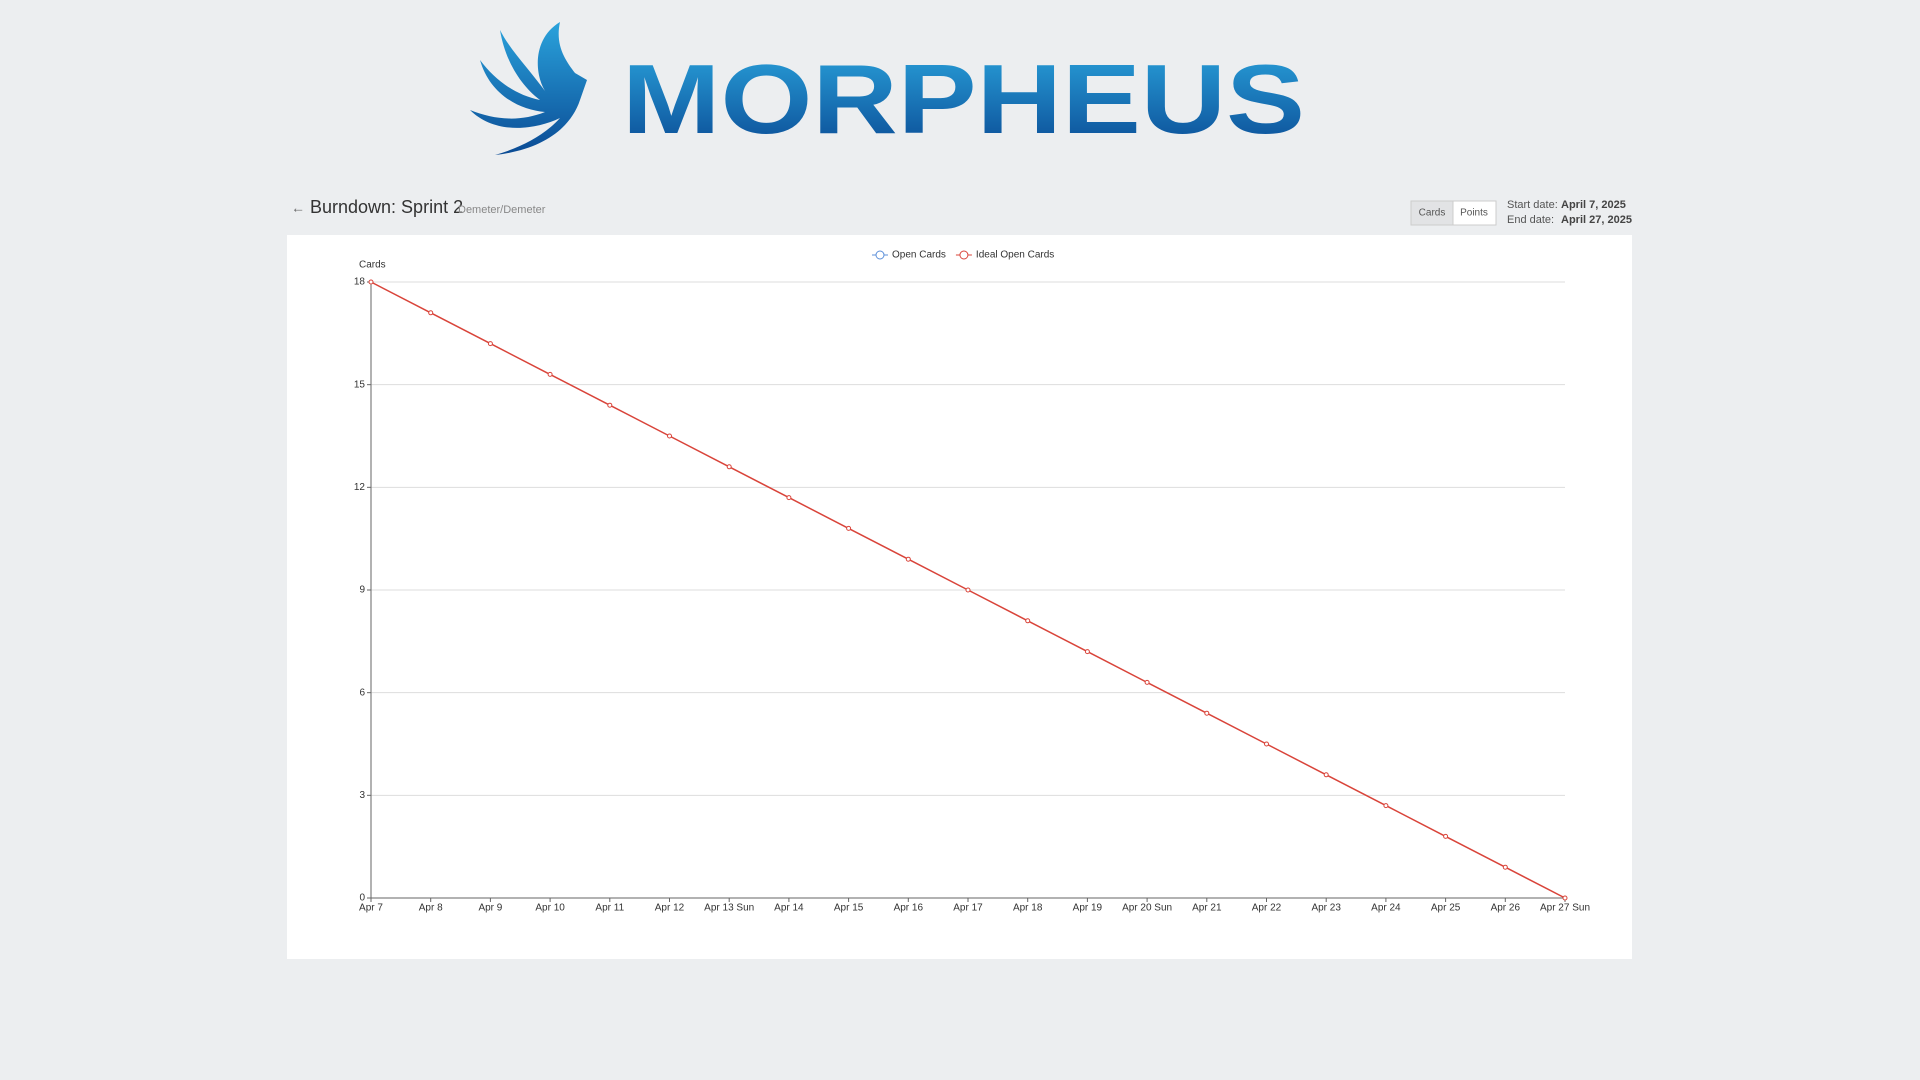 Image resolution: width=1920 pixels, height=1080 pixels. Describe the element at coordinates (1530, 220) in the screenshot. I see `end-label: End date:` at that location.